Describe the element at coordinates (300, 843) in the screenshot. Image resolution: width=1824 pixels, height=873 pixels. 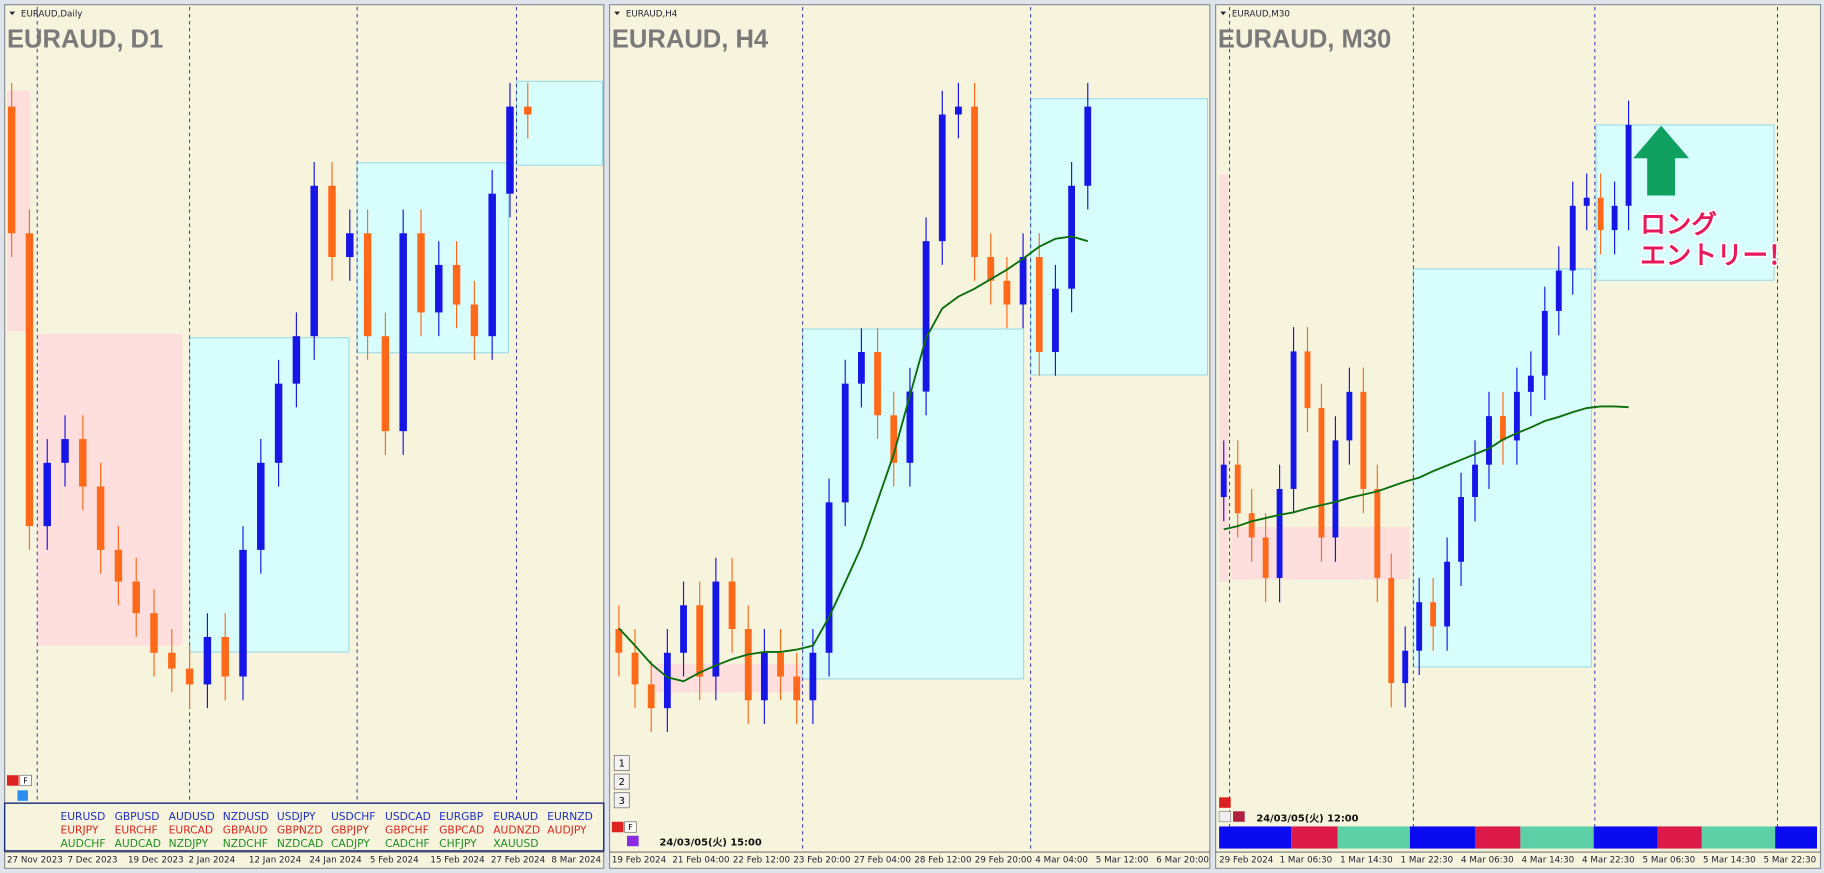
I see `symbol-button: NZDCAD` at that location.